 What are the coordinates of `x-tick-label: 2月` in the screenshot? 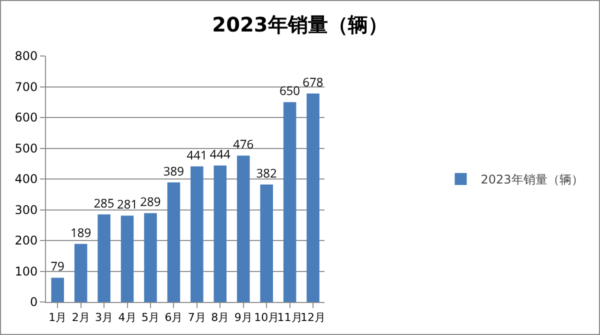 It's located at (81, 317).